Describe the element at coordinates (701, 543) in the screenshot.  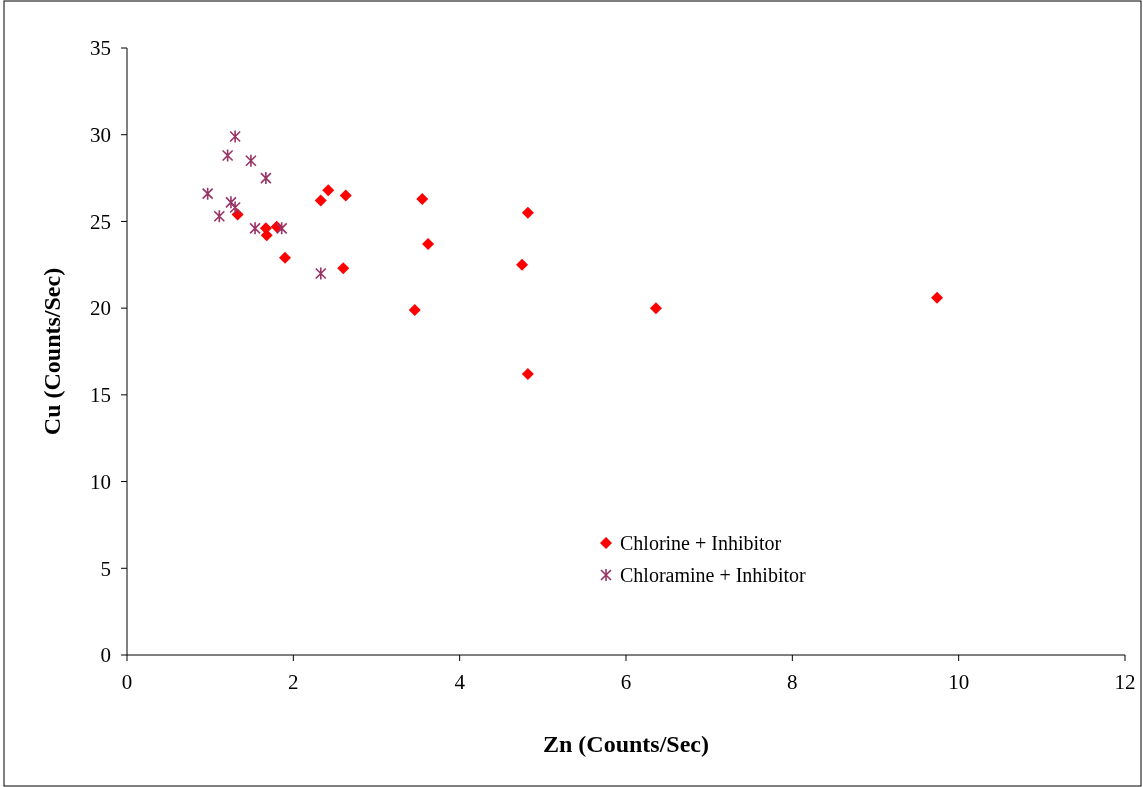
I see `legend-label: Chlorine + Inhibitor` at that location.